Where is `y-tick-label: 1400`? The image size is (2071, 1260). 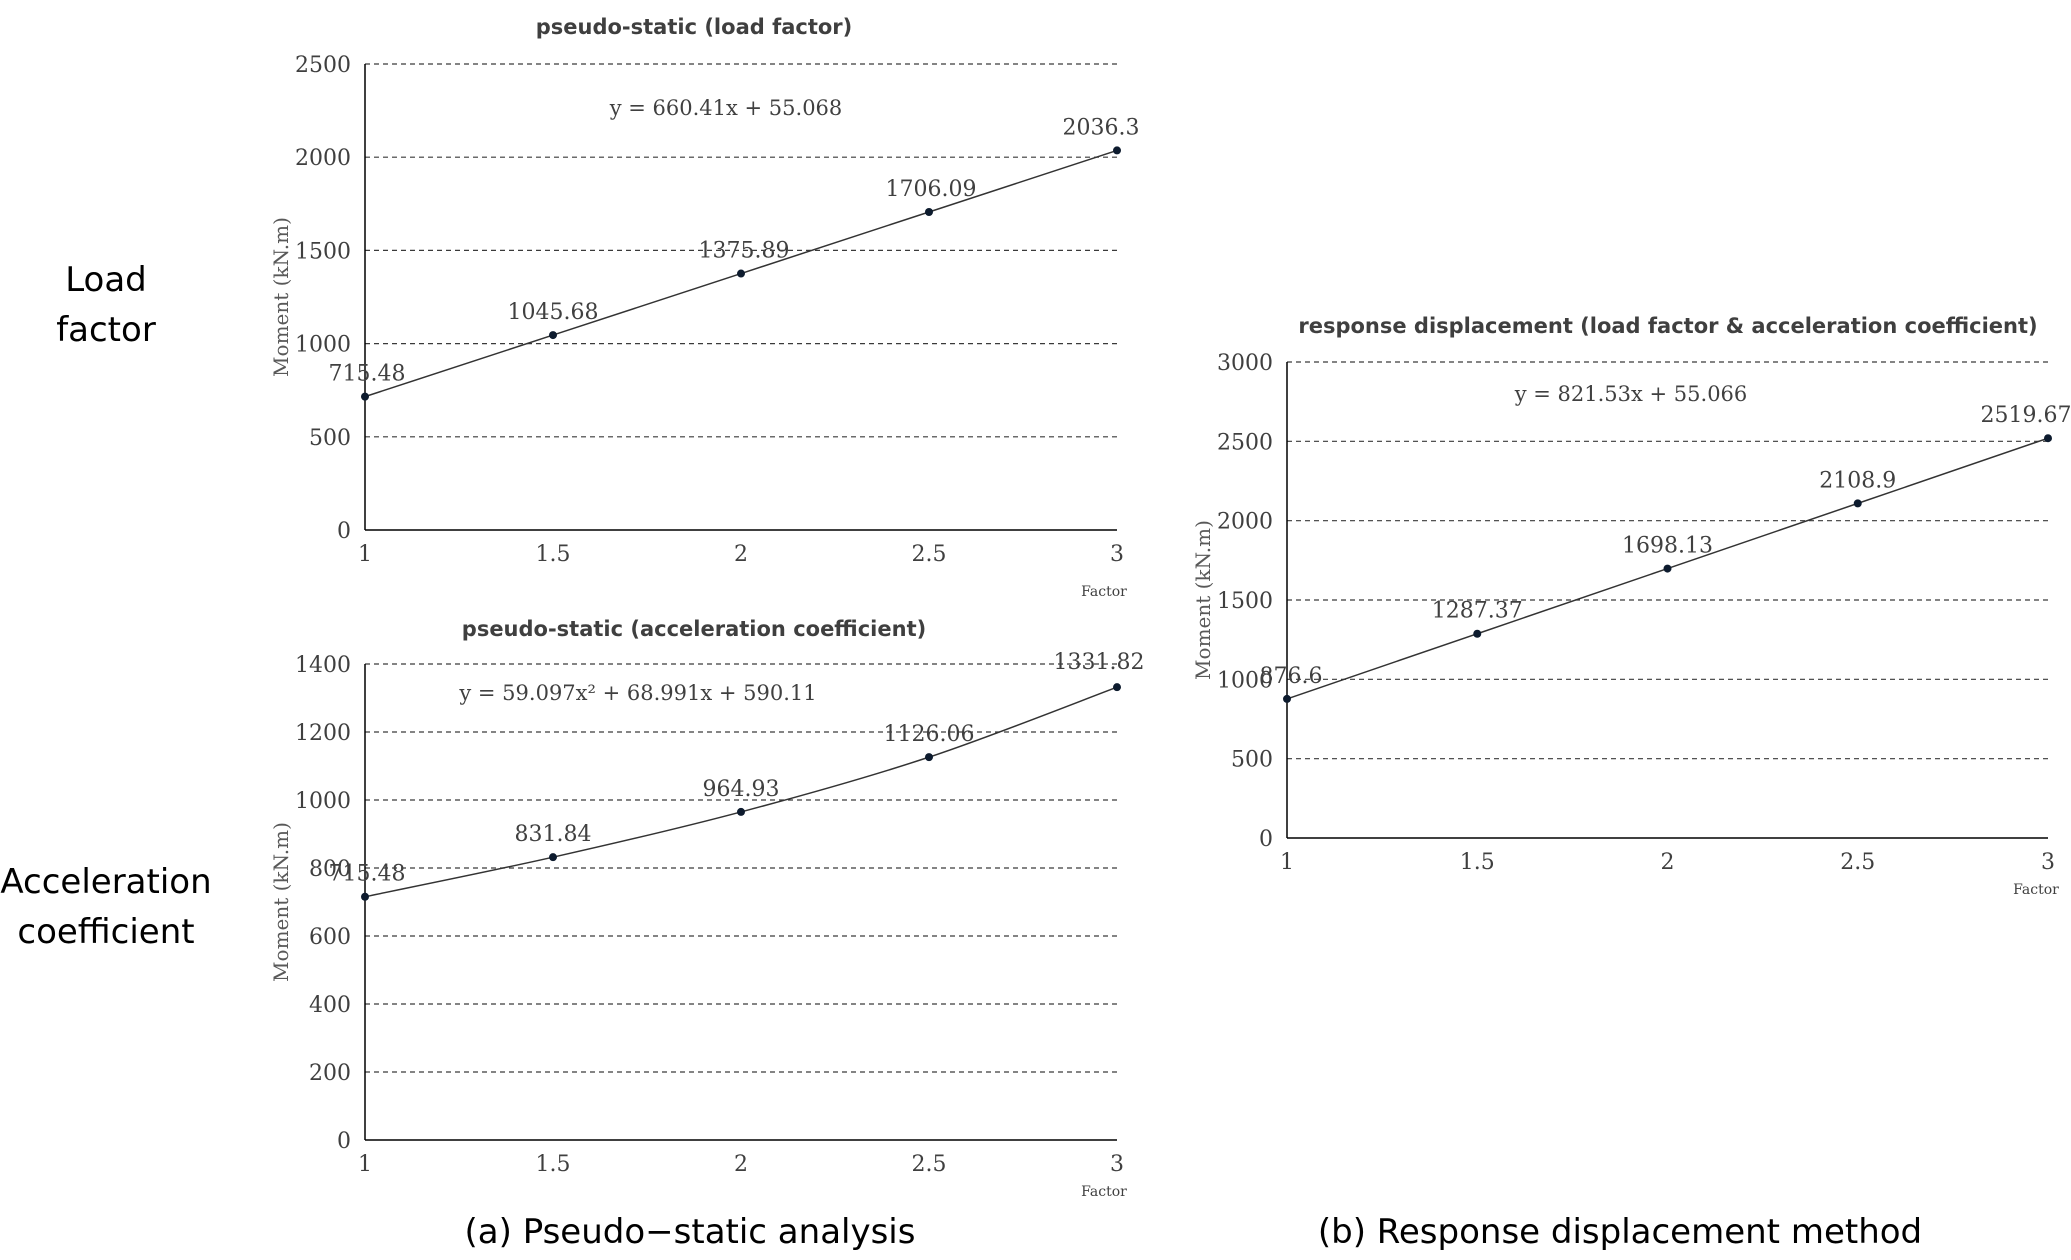
y-tick-label: 1400 is located at coordinates (323, 665).